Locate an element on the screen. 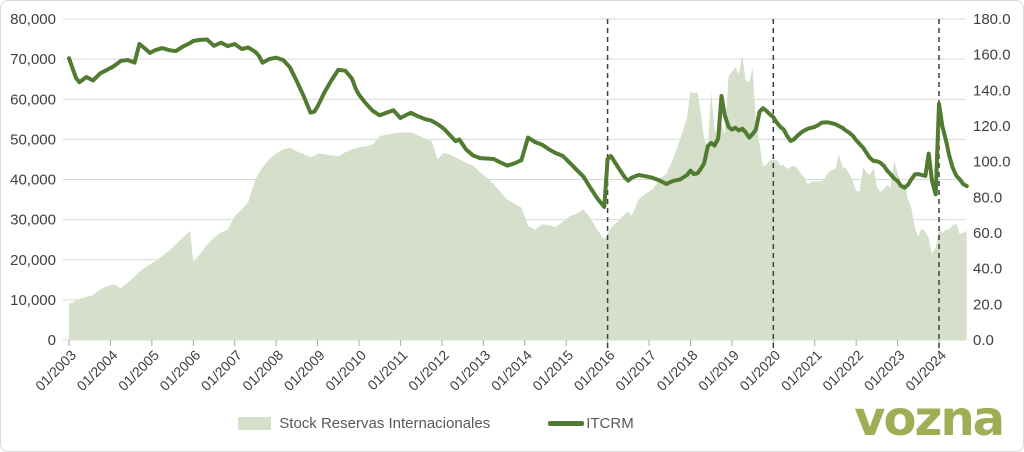 The image size is (1024, 452). legend-label-itcrm: ITCRM is located at coordinates (610, 423).